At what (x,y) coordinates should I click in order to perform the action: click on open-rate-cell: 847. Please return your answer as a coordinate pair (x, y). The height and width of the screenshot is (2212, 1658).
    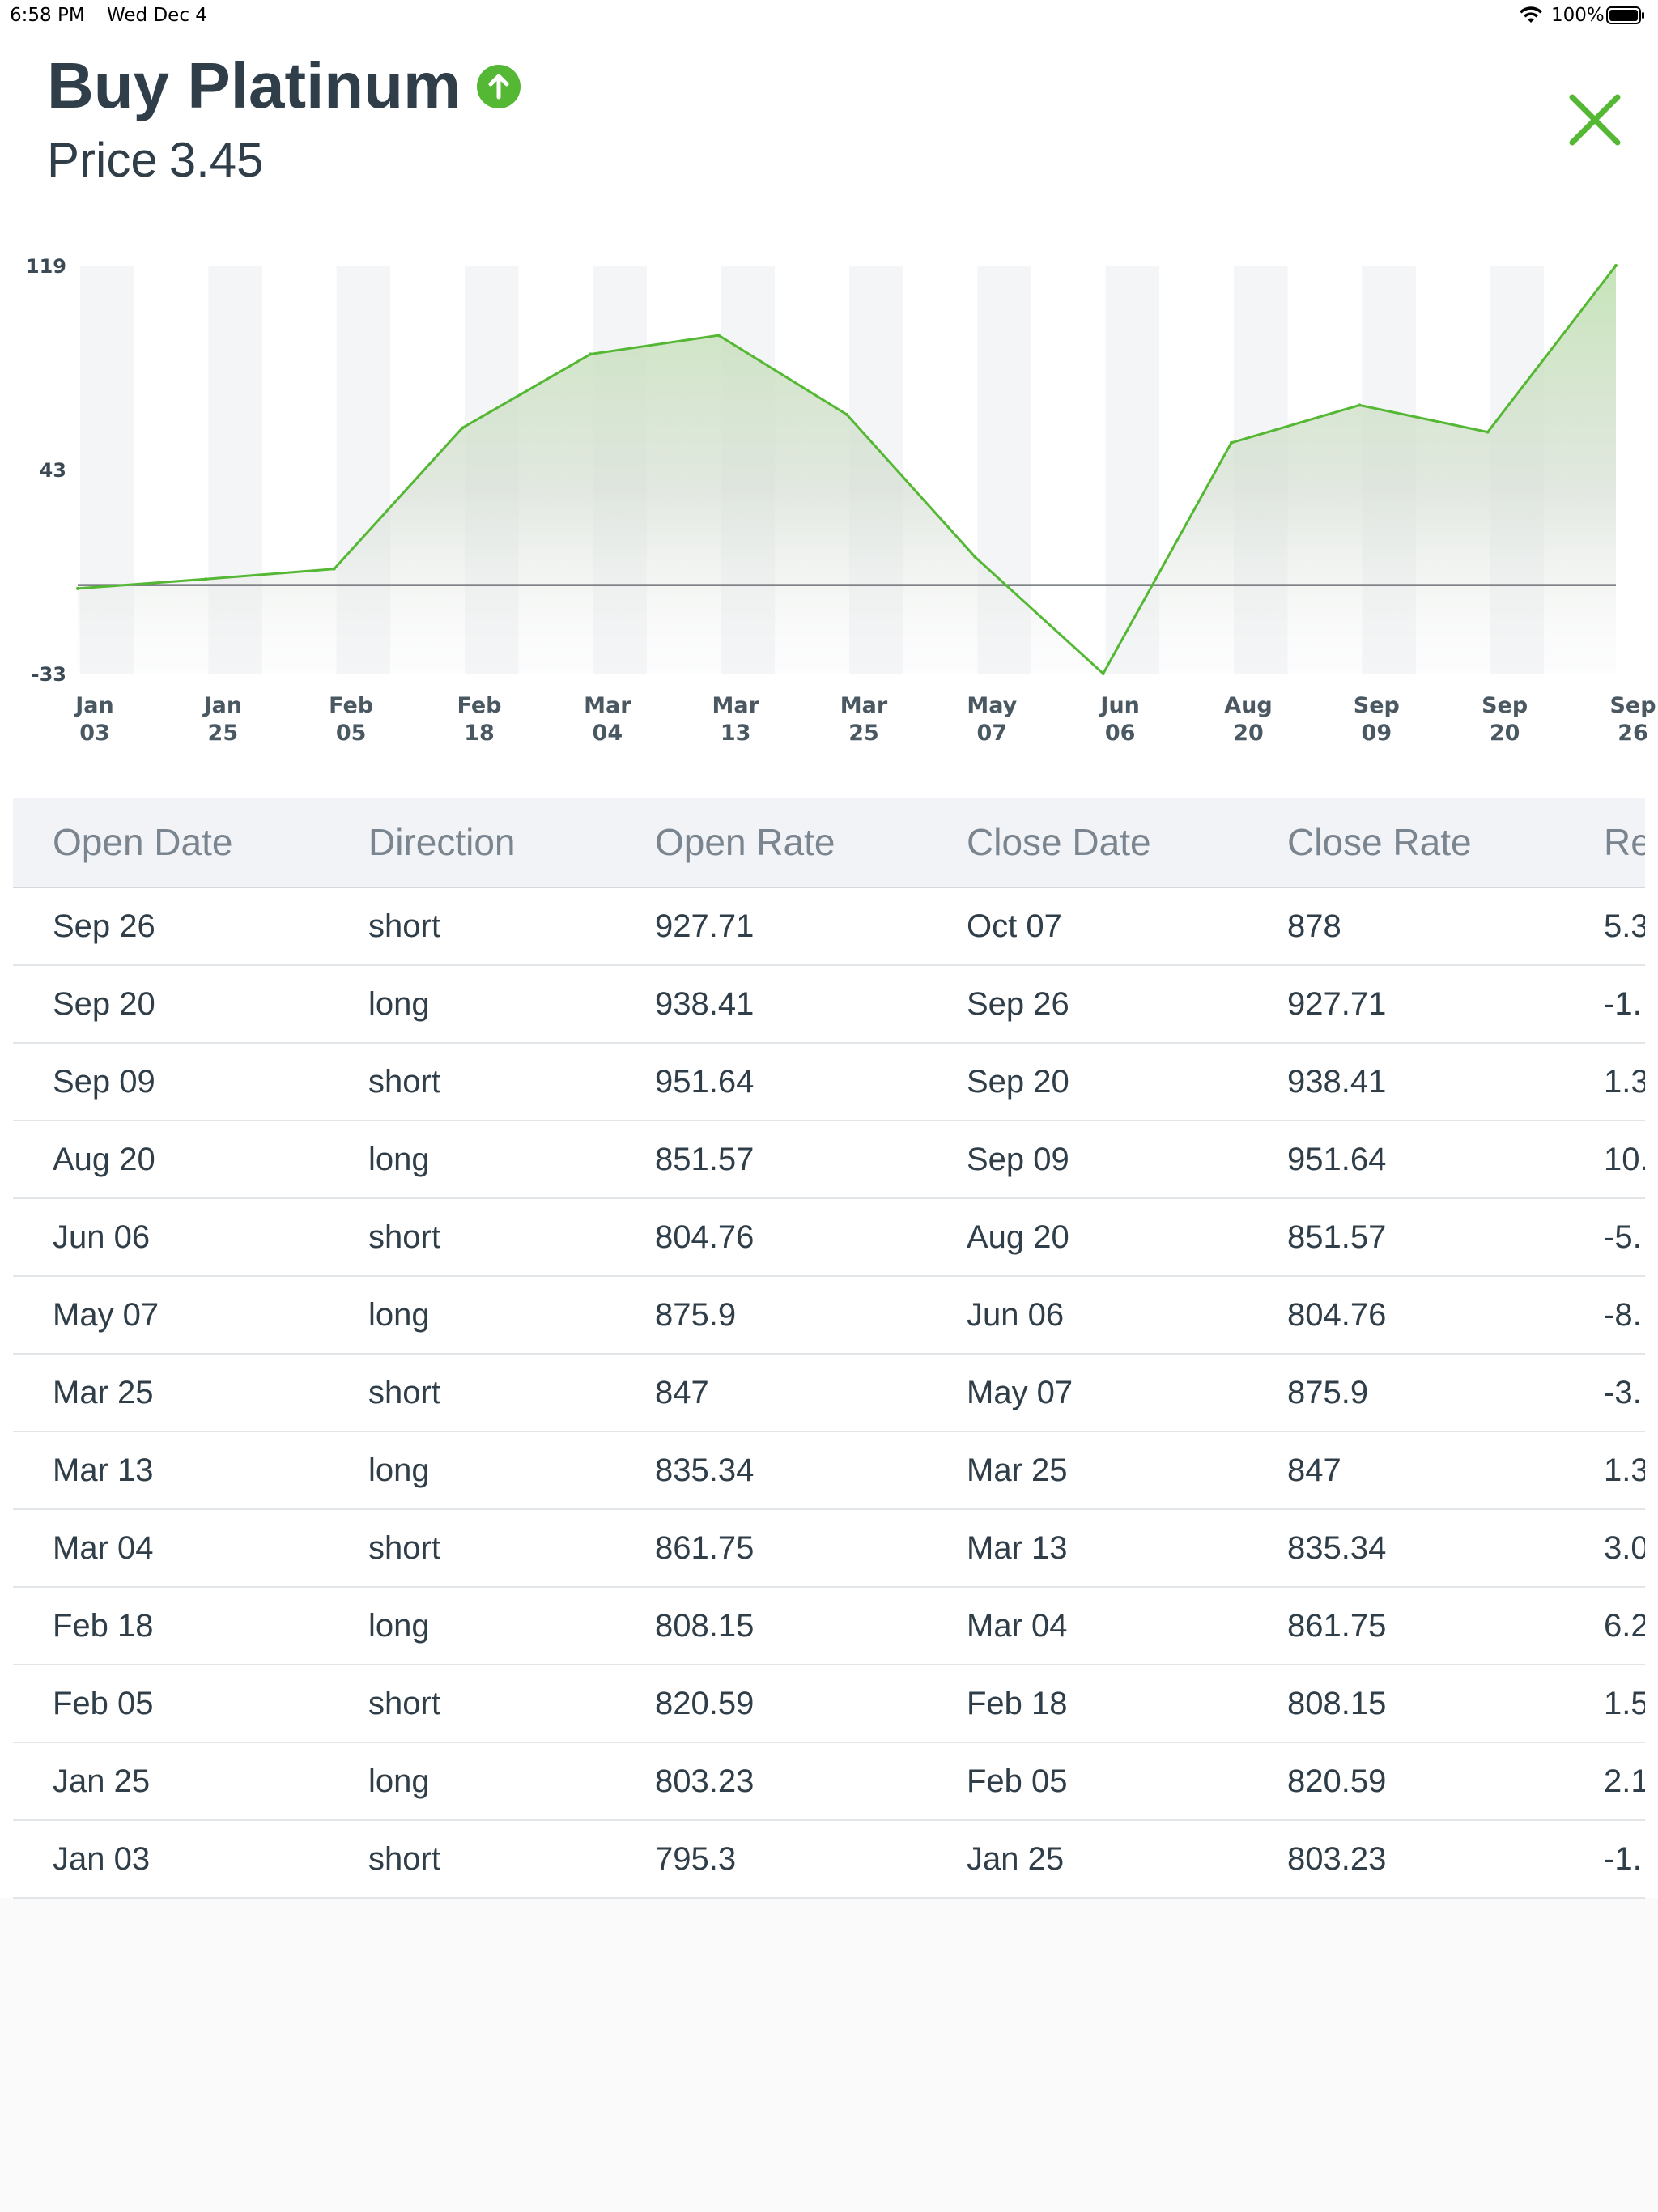
    Looking at the image, I should click on (682, 1392).